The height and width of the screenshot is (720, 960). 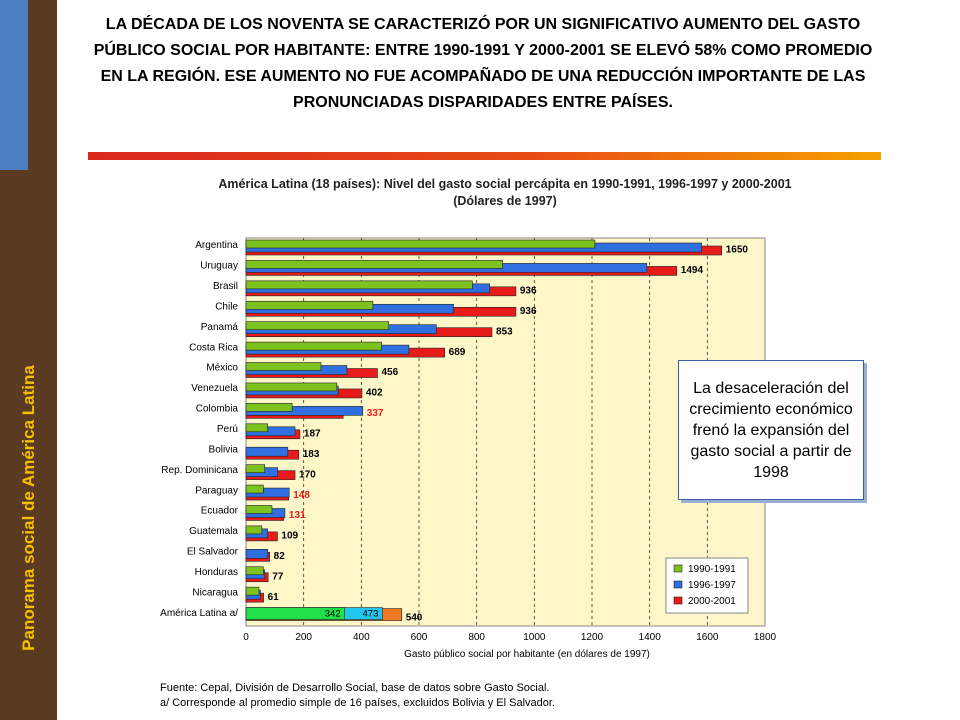 What do you see at coordinates (457, 352) in the screenshot?
I see `data-label: 689` at bounding box center [457, 352].